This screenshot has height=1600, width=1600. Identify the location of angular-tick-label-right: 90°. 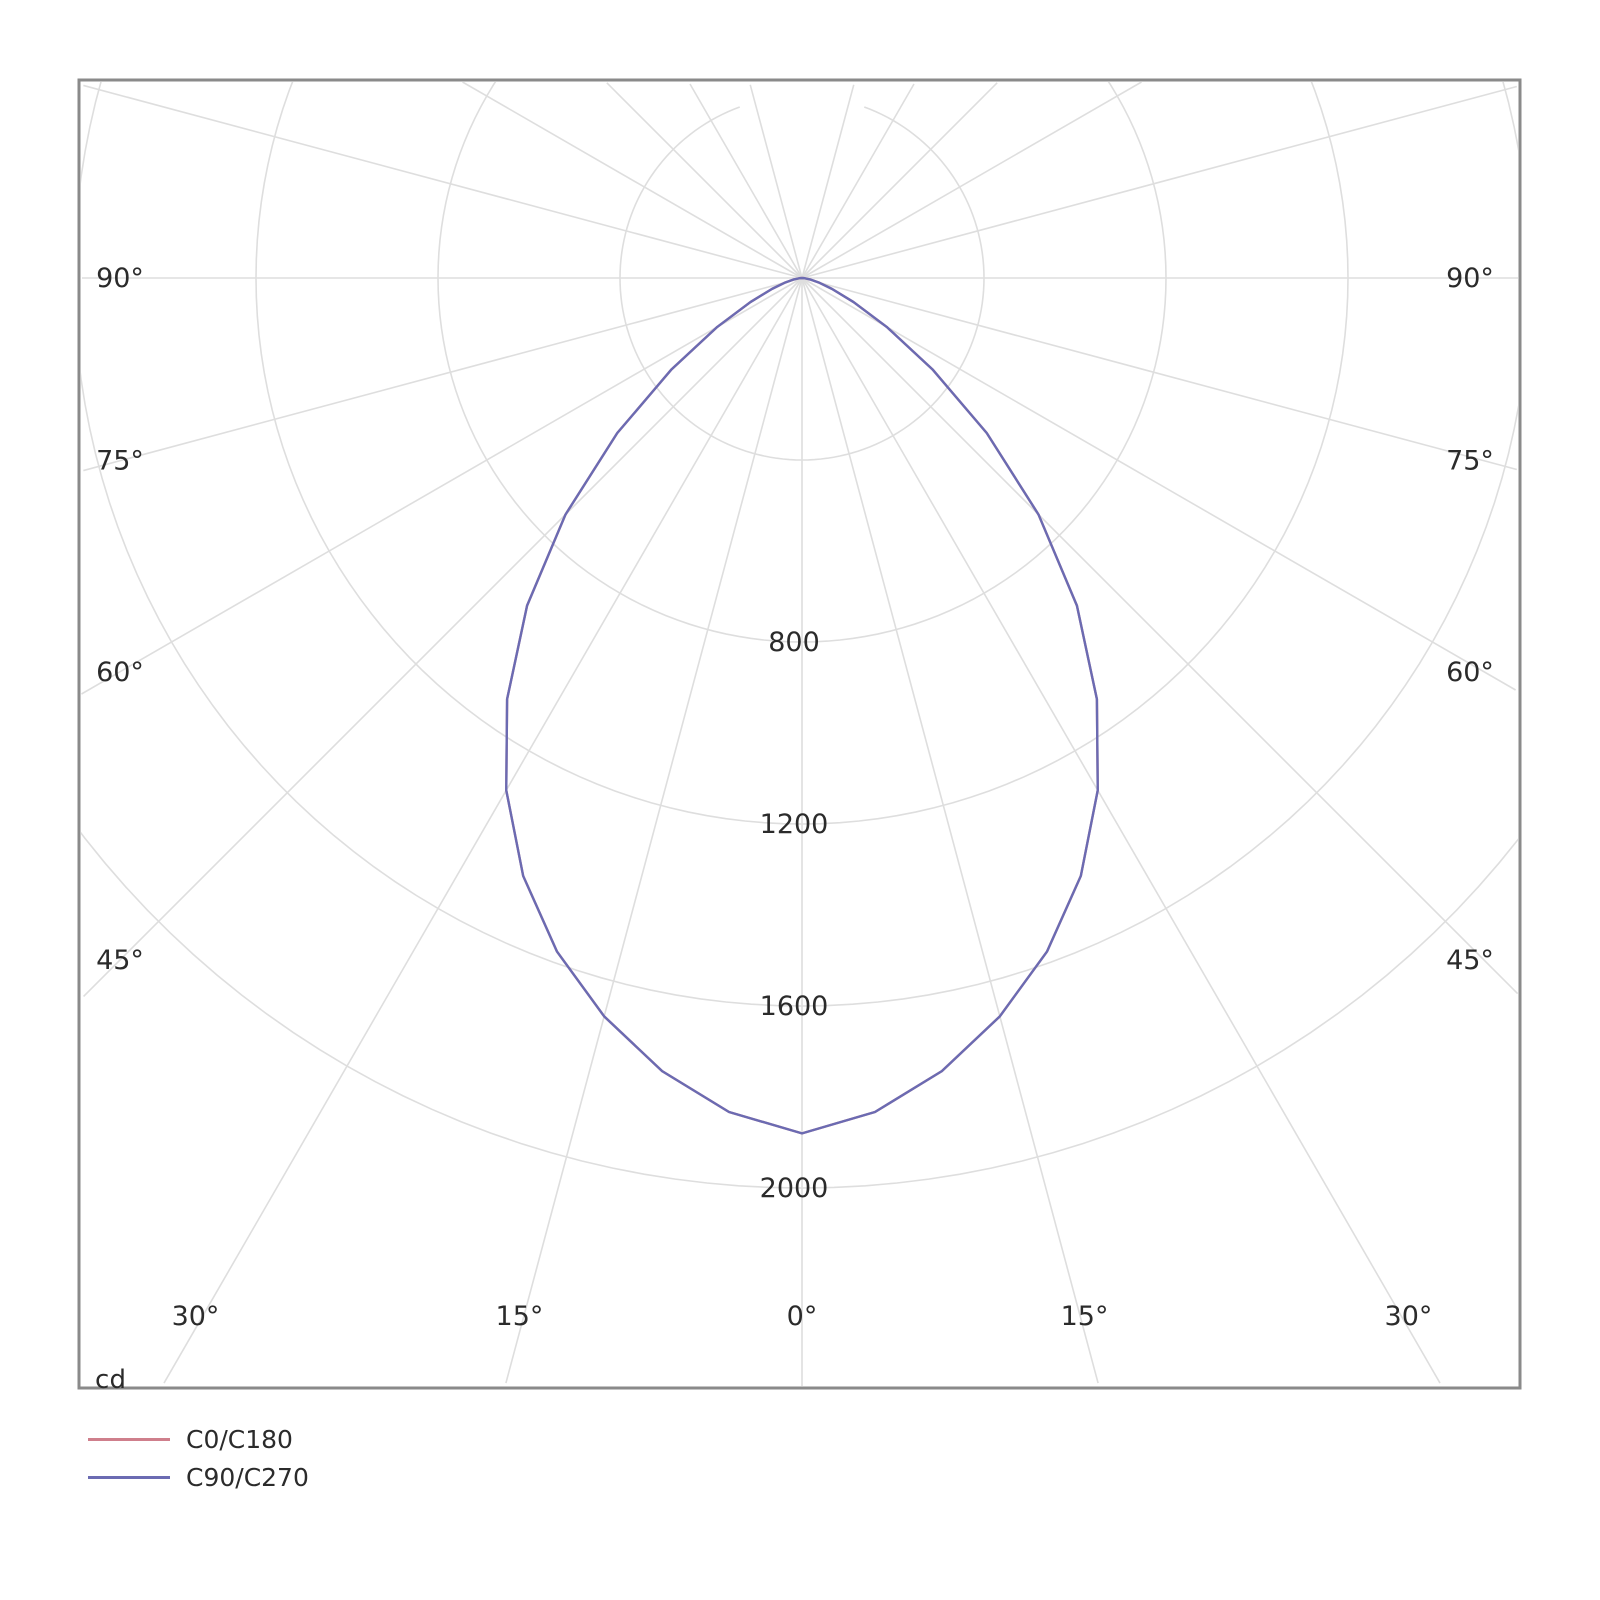
(1470, 278).